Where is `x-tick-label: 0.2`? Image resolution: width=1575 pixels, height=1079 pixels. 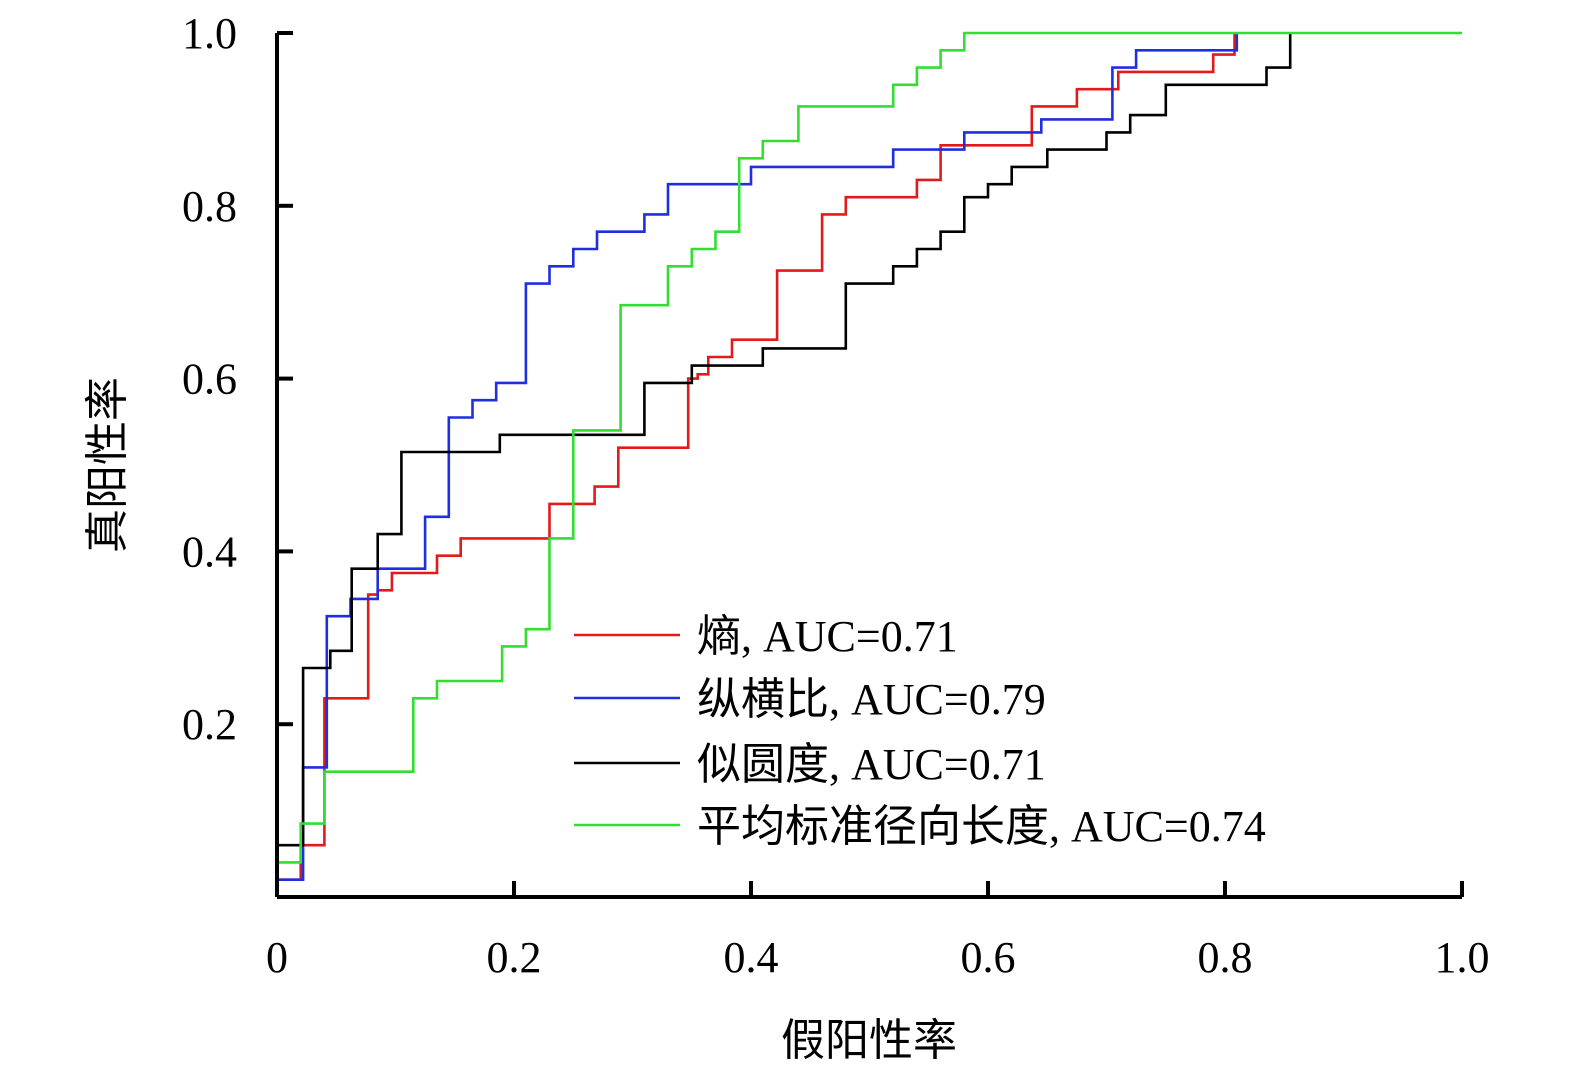
x-tick-label: 0.2 is located at coordinates (514, 957).